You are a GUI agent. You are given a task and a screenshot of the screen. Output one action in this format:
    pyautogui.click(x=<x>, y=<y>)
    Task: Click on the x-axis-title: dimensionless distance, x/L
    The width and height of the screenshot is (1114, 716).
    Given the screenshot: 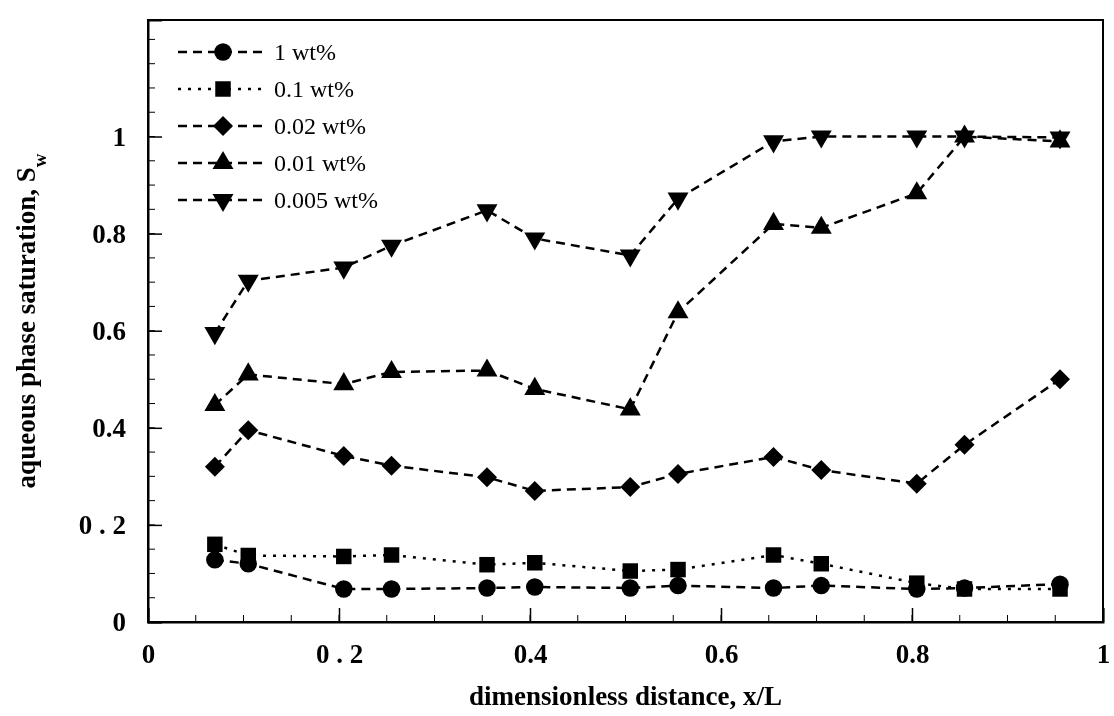 What is the action you would take?
    pyautogui.click(x=625, y=696)
    